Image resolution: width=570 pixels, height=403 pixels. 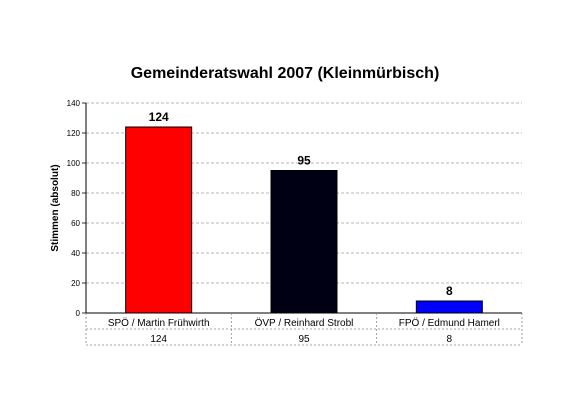 I want to click on chart-title: Gemeinderatswahl 2007 (Kleinmürbisch), so click(x=285, y=73).